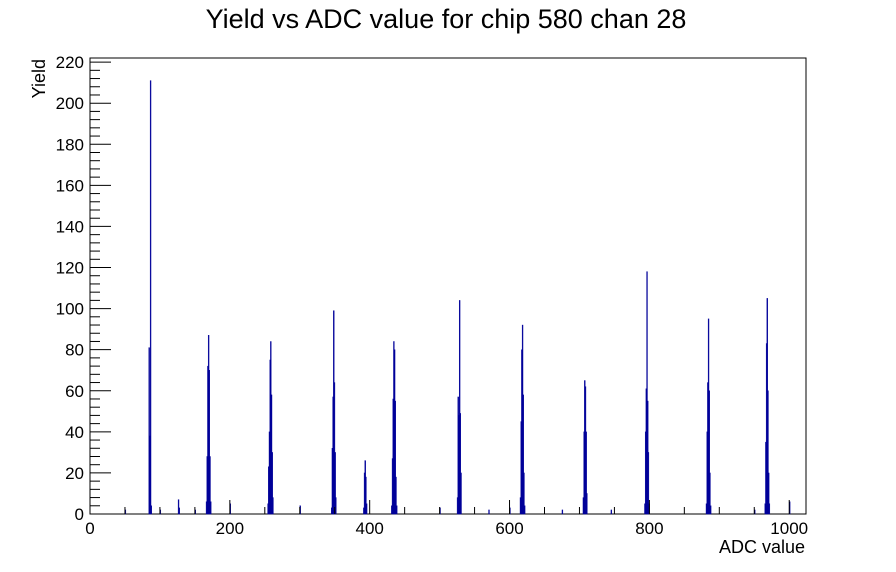  What do you see at coordinates (74, 350) in the screenshot?
I see `y-tick-label: 80` at bounding box center [74, 350].